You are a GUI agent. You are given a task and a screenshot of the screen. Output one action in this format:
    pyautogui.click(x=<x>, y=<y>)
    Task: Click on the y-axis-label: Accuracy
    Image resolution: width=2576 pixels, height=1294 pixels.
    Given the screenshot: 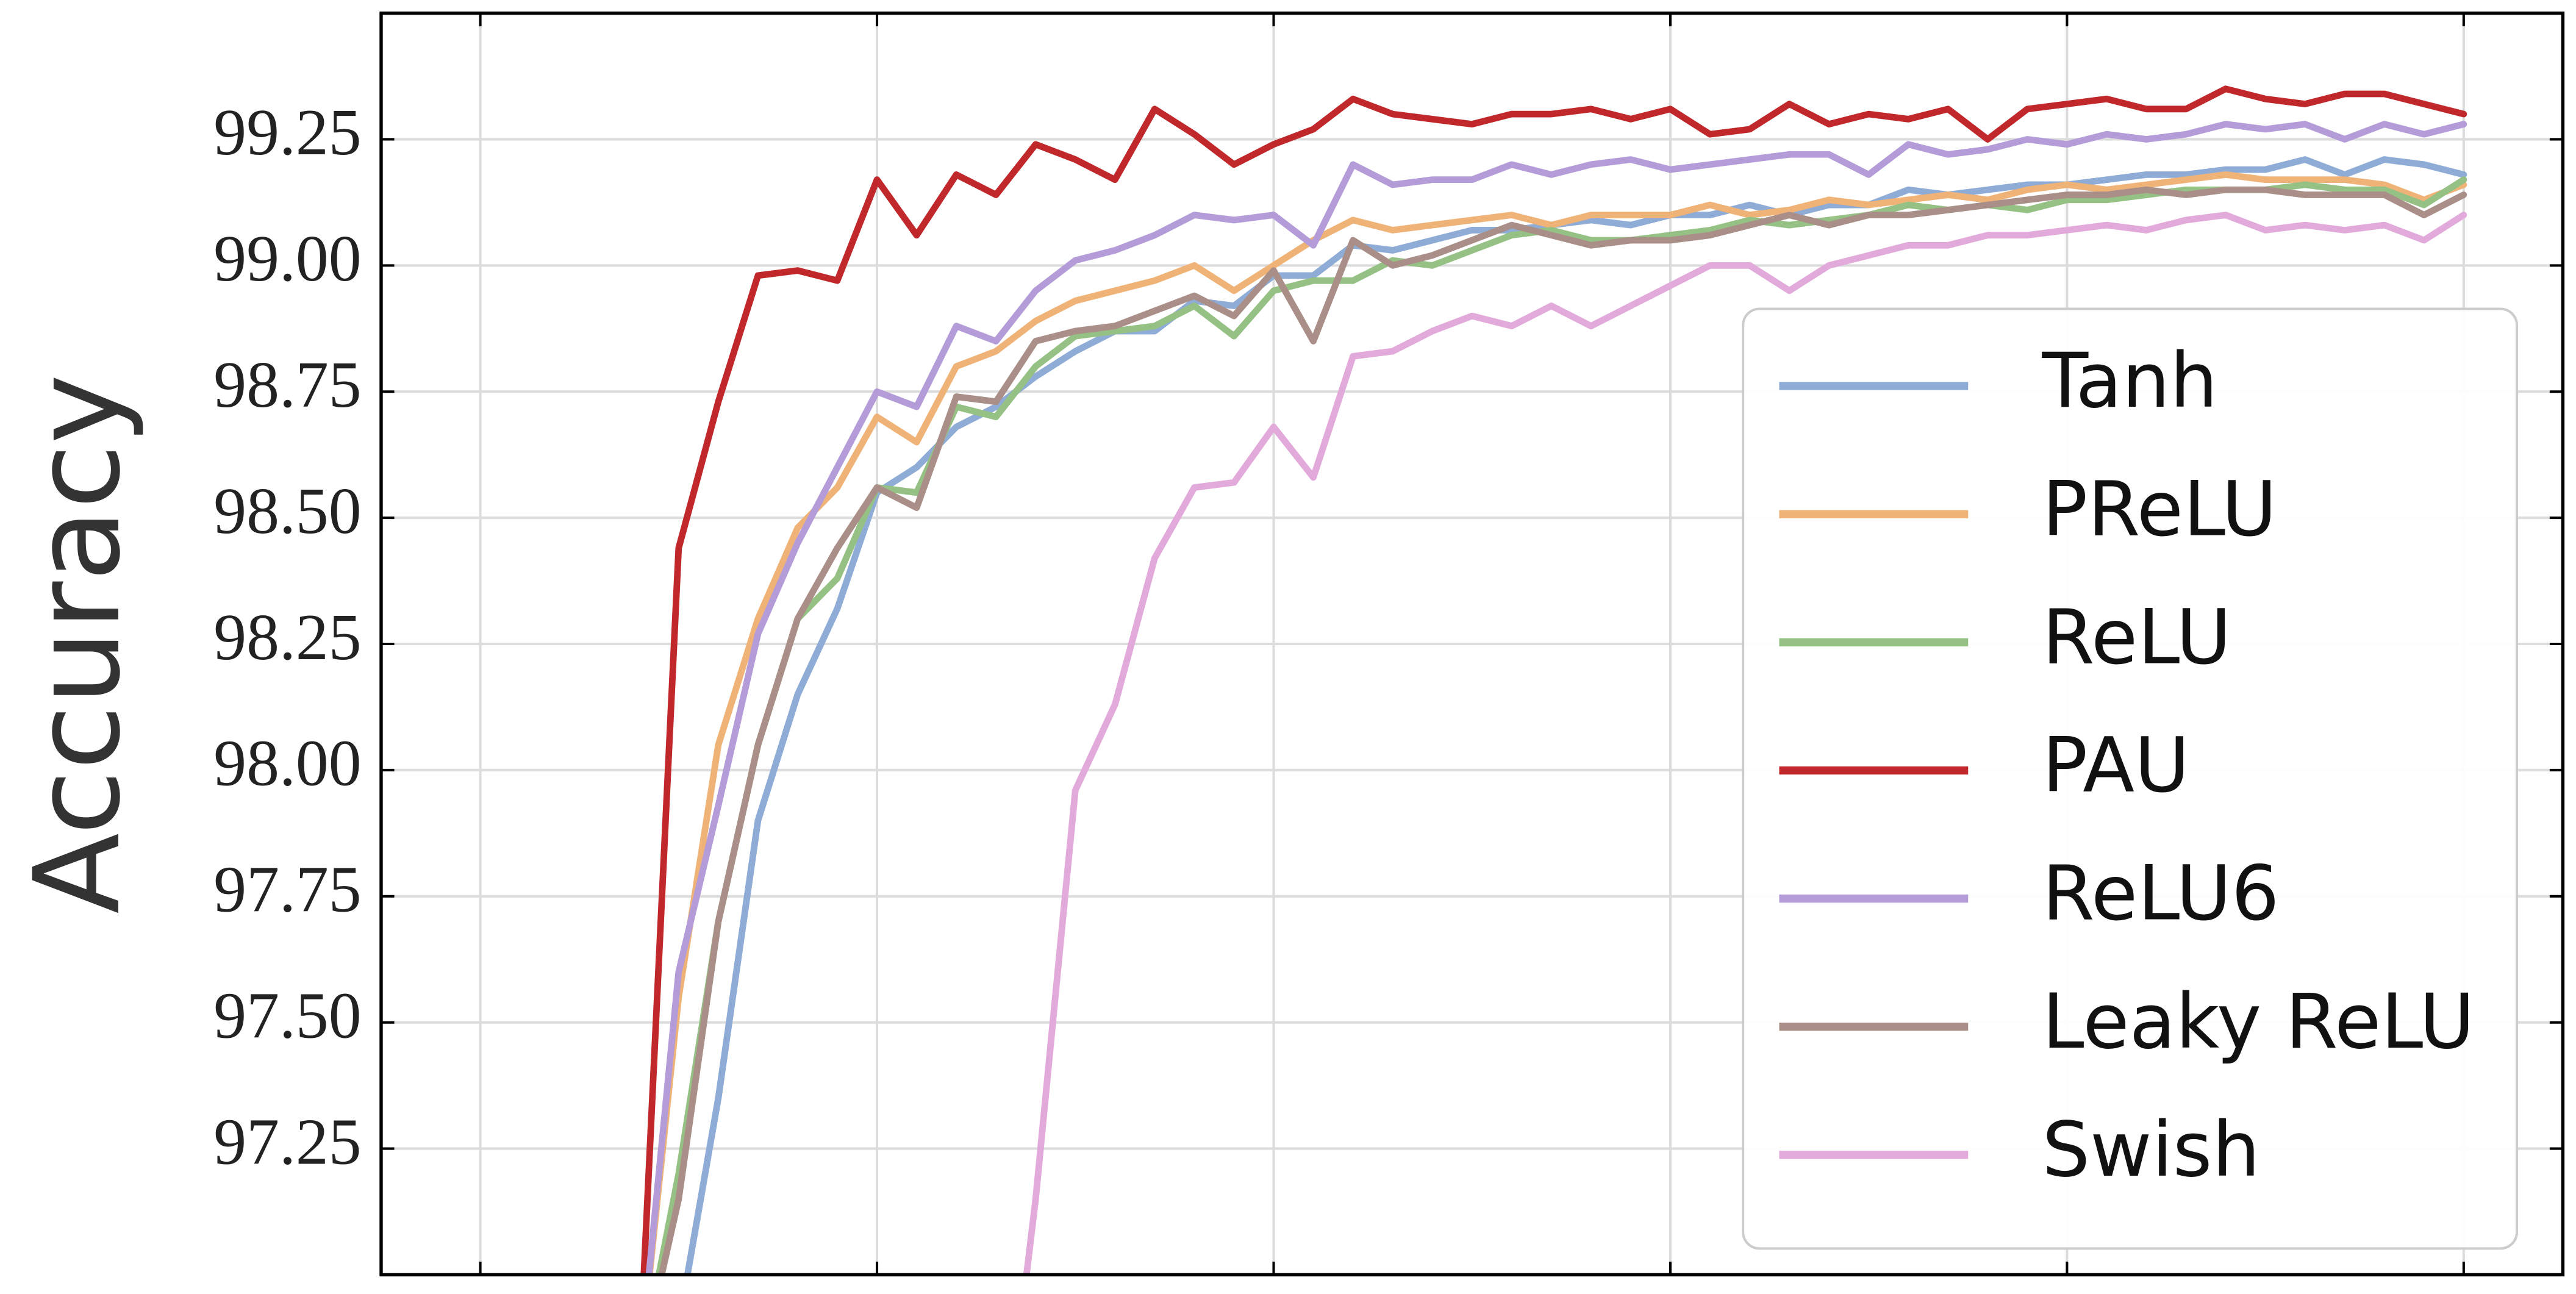 What is the action you would take?
    pyautogui.click(x=77, y=643)
    